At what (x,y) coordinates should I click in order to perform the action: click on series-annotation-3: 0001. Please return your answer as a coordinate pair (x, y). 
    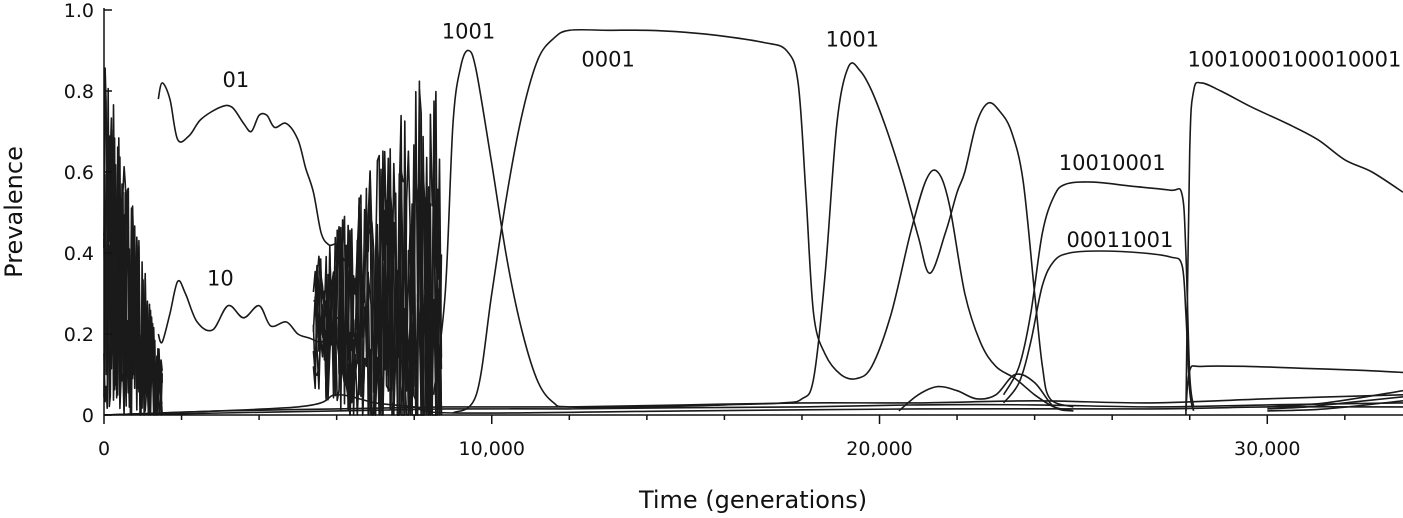
    Looking at the image, I should click on (607, 60).